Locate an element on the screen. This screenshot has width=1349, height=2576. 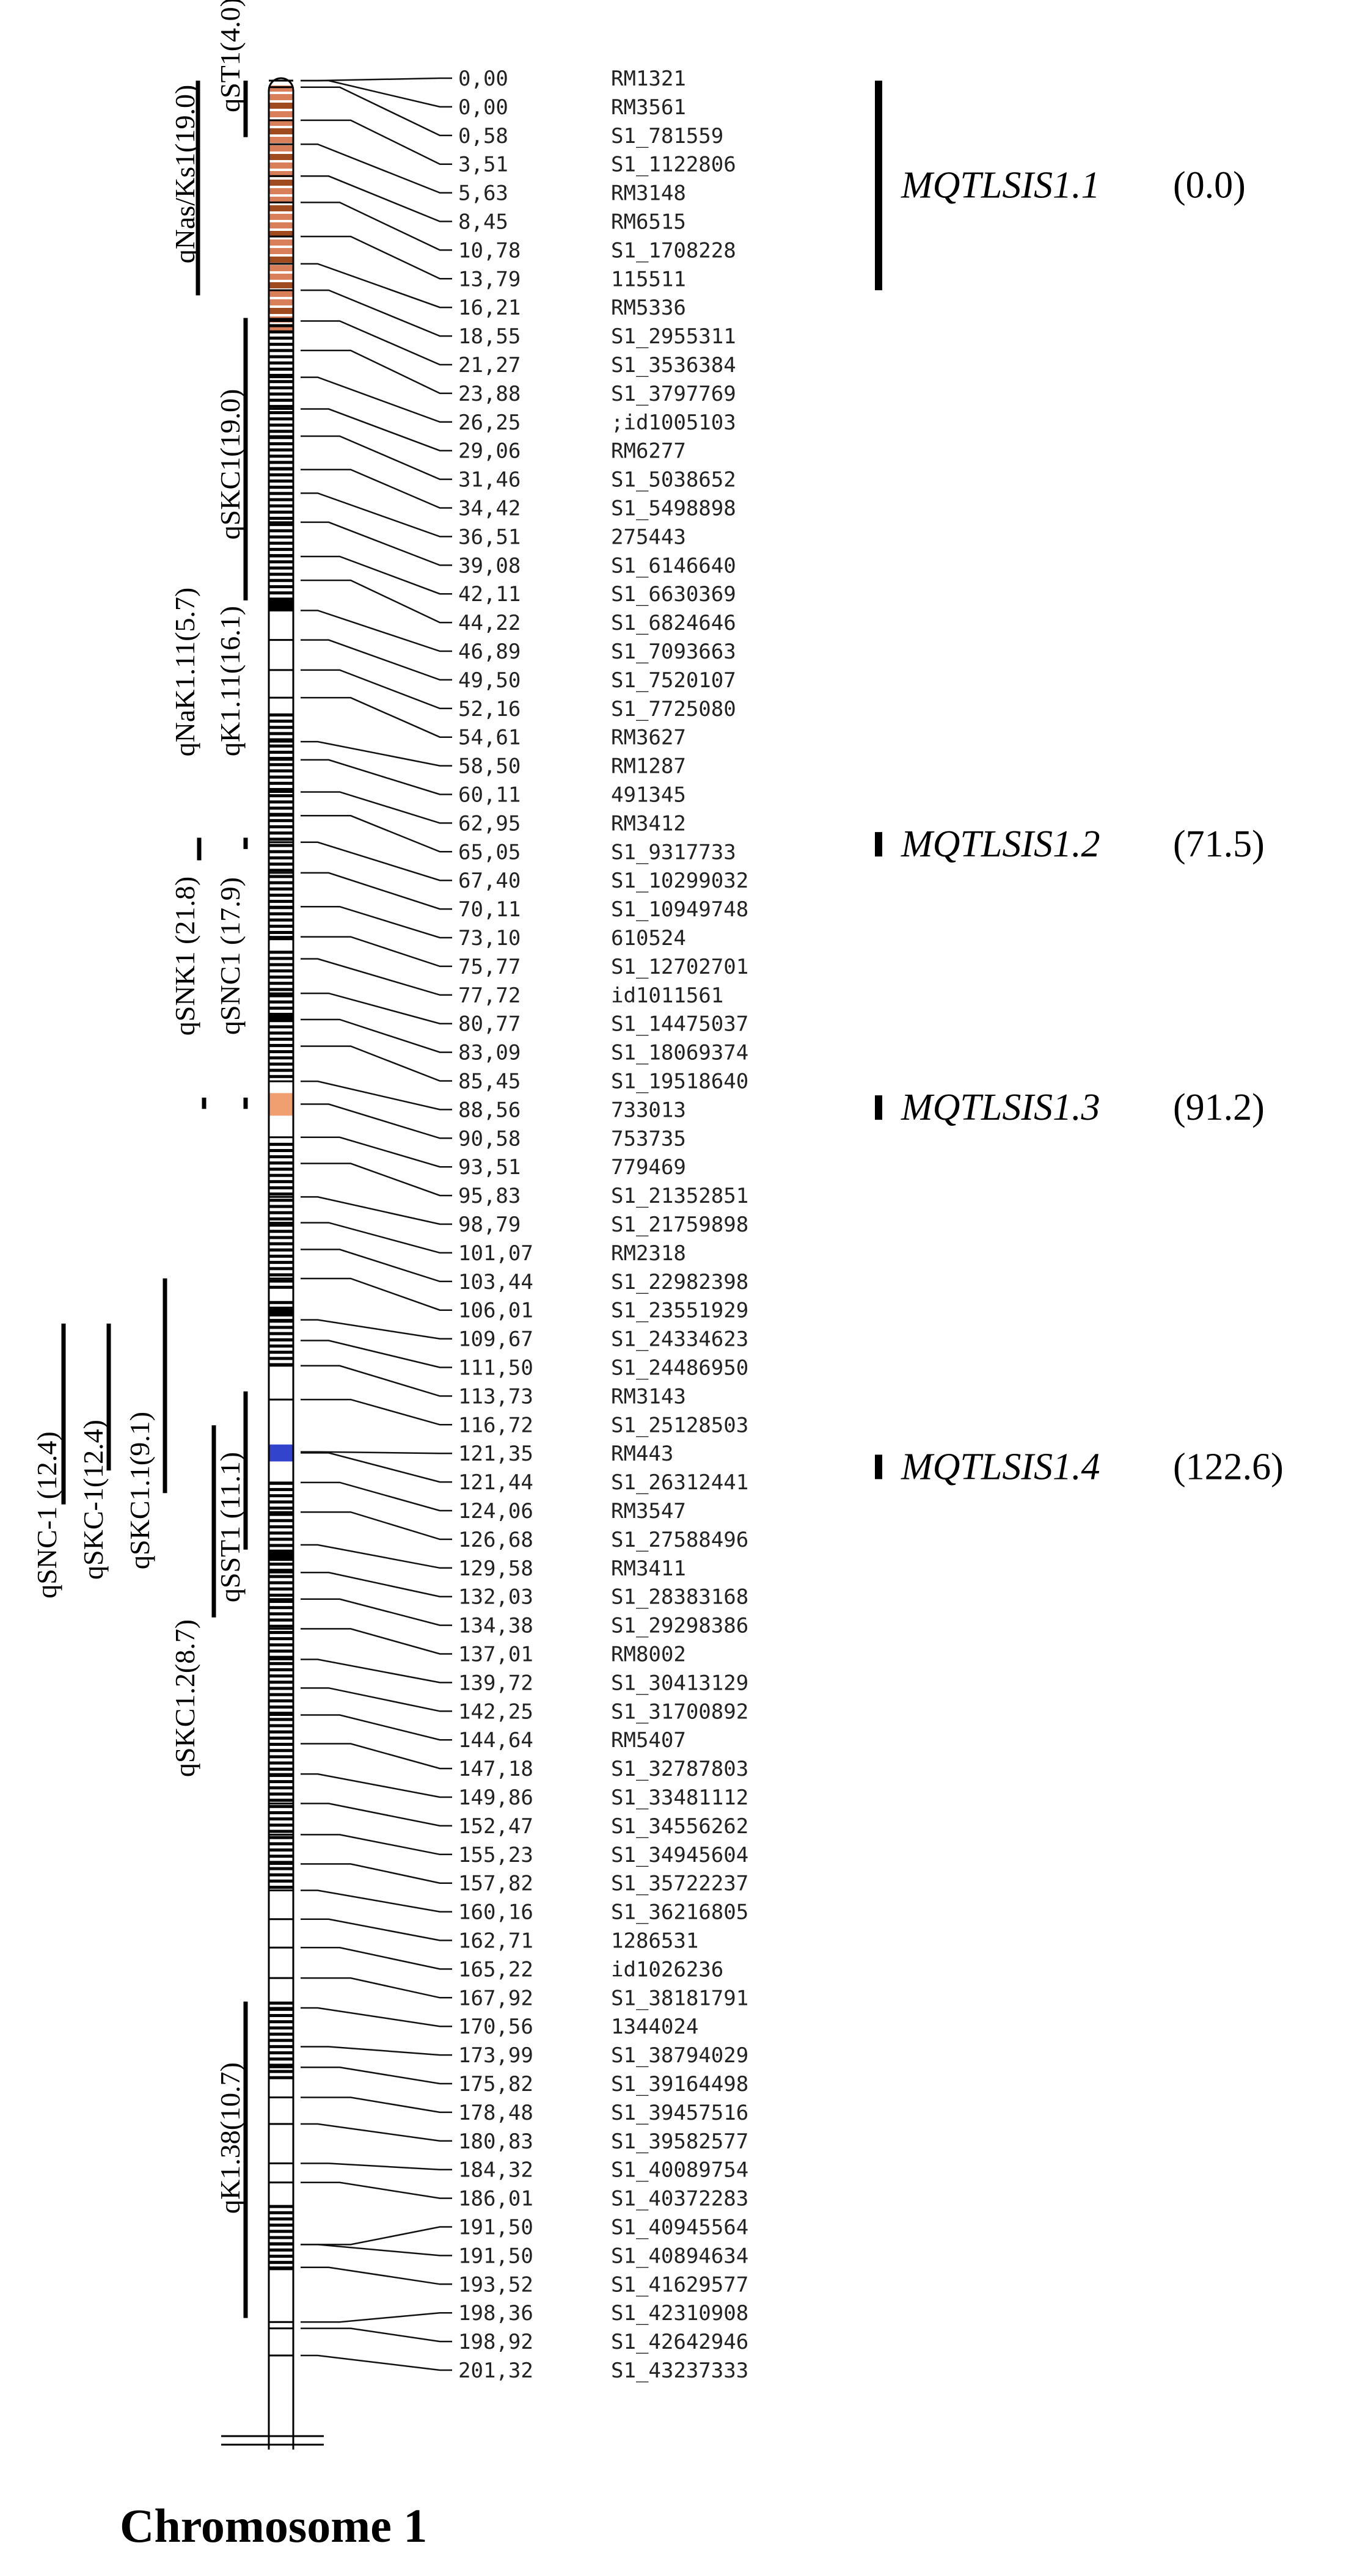
marker-name: RM5407 is located at coordinates (649, 1741).